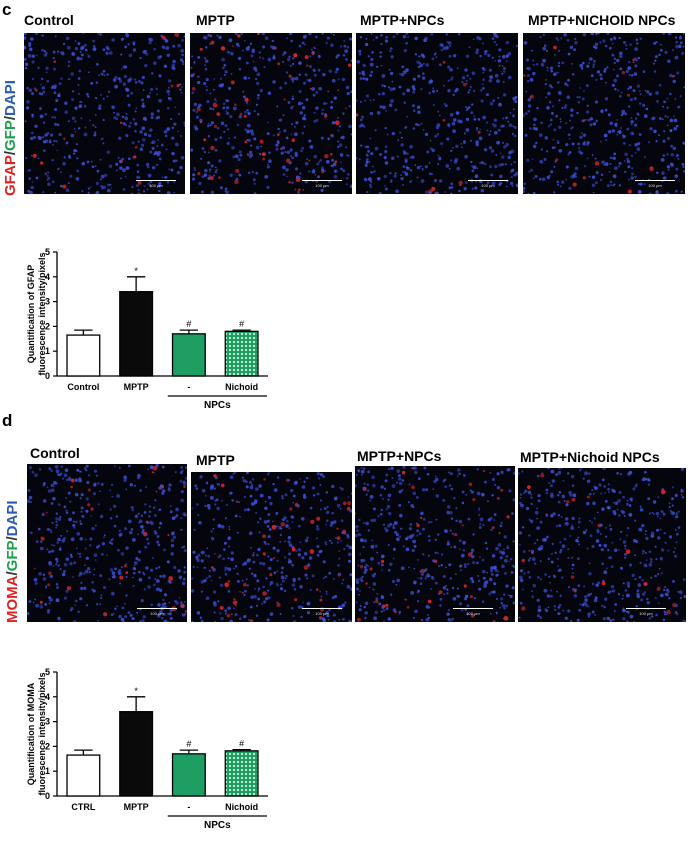 The width and height of the screenshot is (690, 849). I want to click on y-axis-label-line1: Quantification of GFAP, so click(31, 314).